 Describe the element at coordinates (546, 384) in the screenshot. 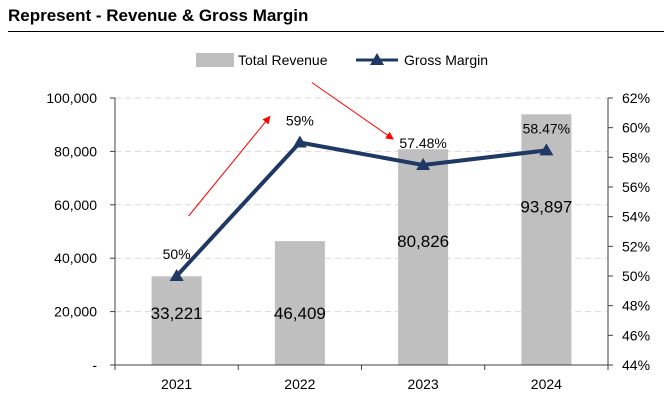

I see `x-axis-tick-label: 2024` at that location.